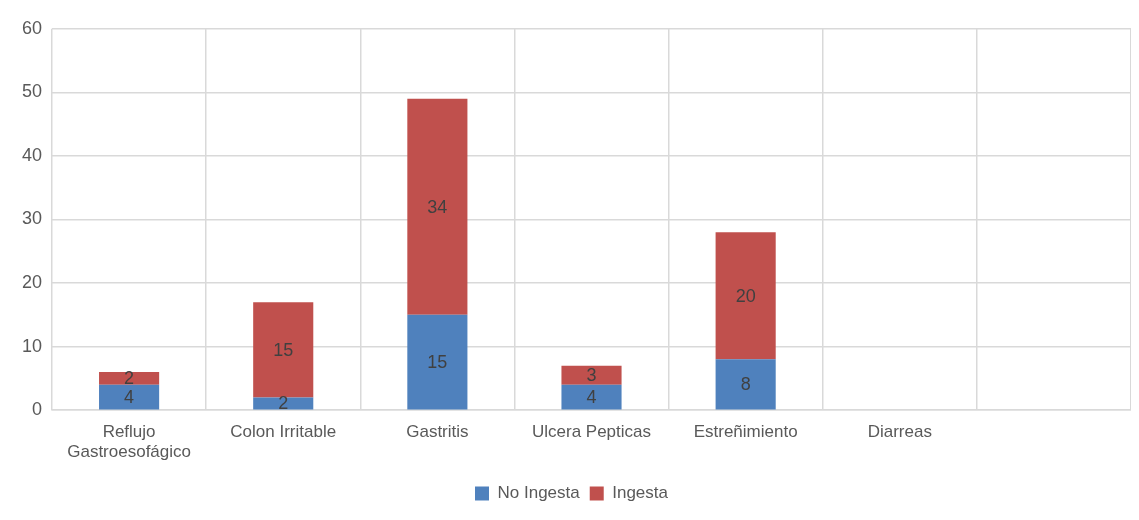  I want to click on x-tick-label: Gastritis, so click(437, 432).